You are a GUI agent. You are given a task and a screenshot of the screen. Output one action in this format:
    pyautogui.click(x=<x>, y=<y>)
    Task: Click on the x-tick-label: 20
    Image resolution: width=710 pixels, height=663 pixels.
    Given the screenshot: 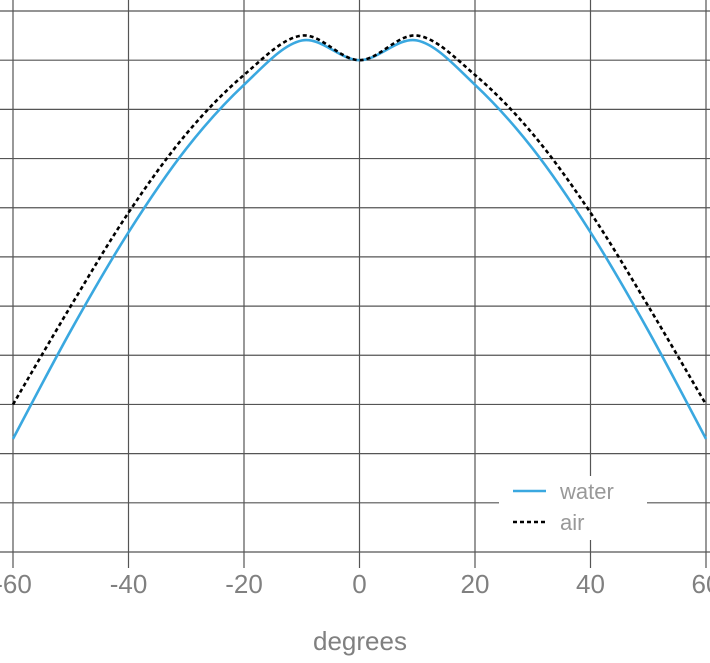 What is the action you would take?
    pyautogui.click(x=475, y=584)
    